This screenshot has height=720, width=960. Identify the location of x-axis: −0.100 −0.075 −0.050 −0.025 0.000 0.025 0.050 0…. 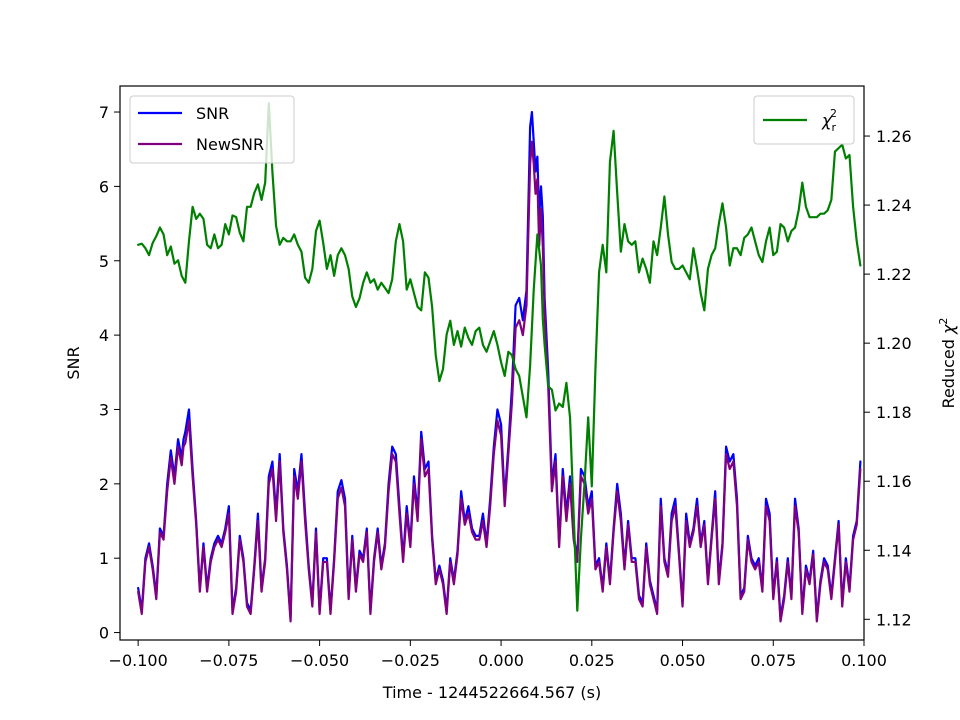
(498, 655).